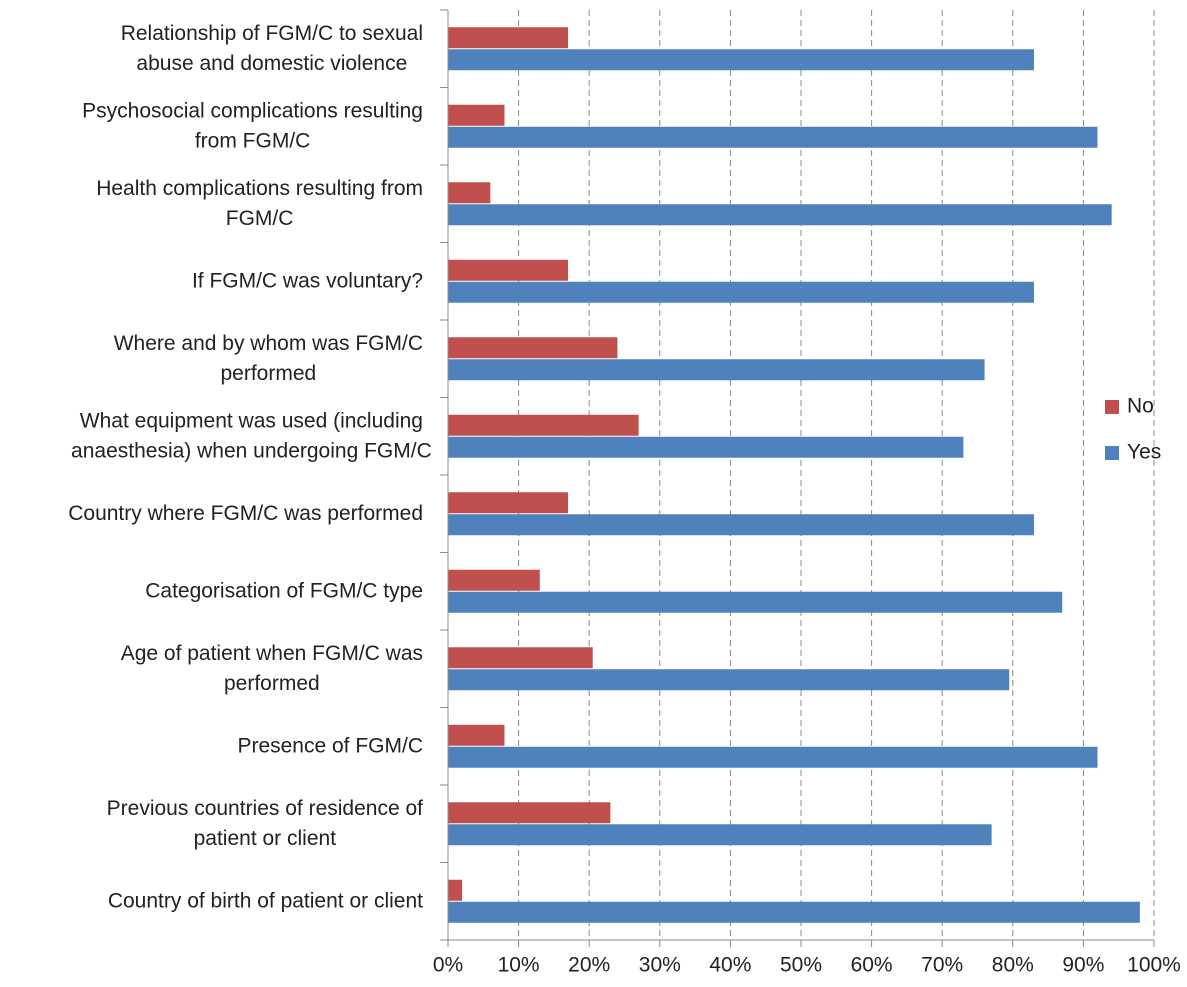  Describe the element at coordinates (1144, 452) in the screenshot. I see `legend-label: Yes` at that location.